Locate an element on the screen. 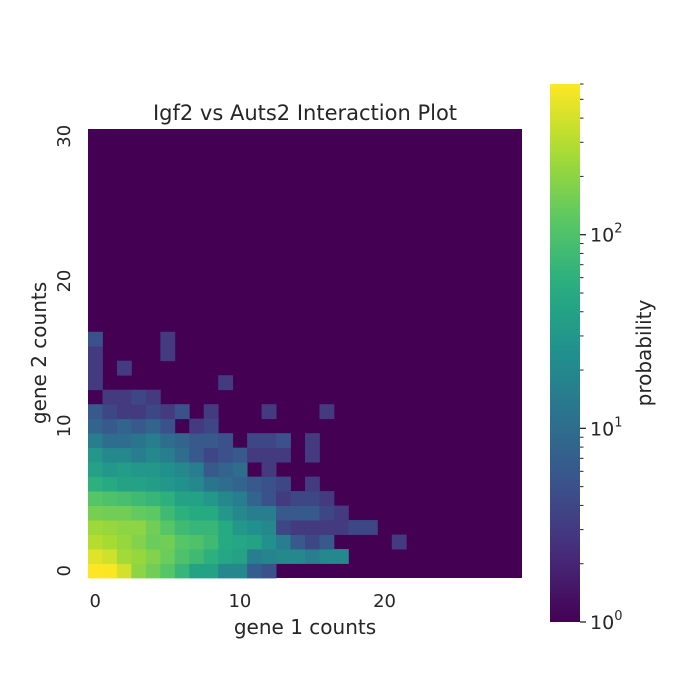  colorbar-tick-label: 101 is located at coordinates (606, 427).